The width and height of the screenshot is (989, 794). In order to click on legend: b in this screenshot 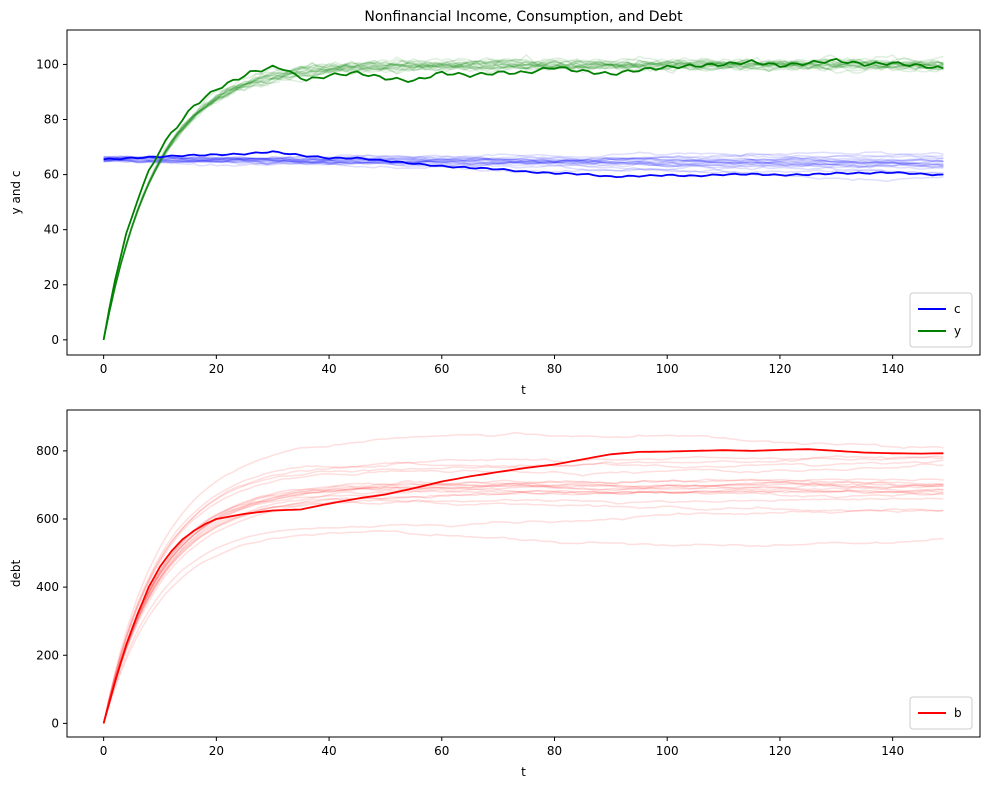, I will do `click(941, 713)`.